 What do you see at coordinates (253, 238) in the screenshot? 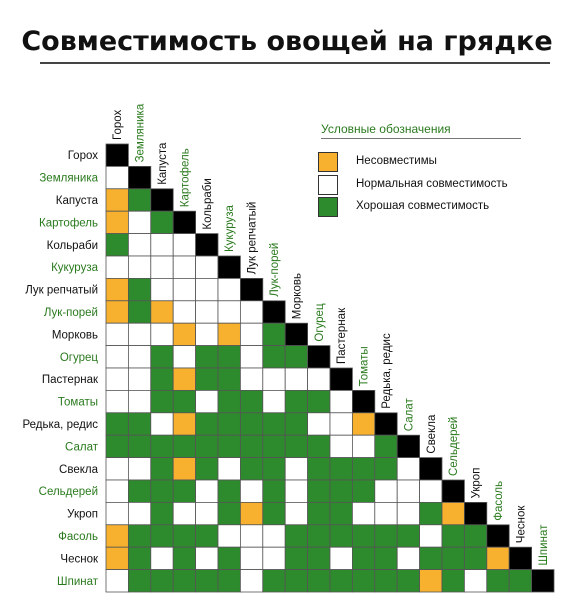
I see `column-label: Лук репчатый` at bounding box center [253, 238].